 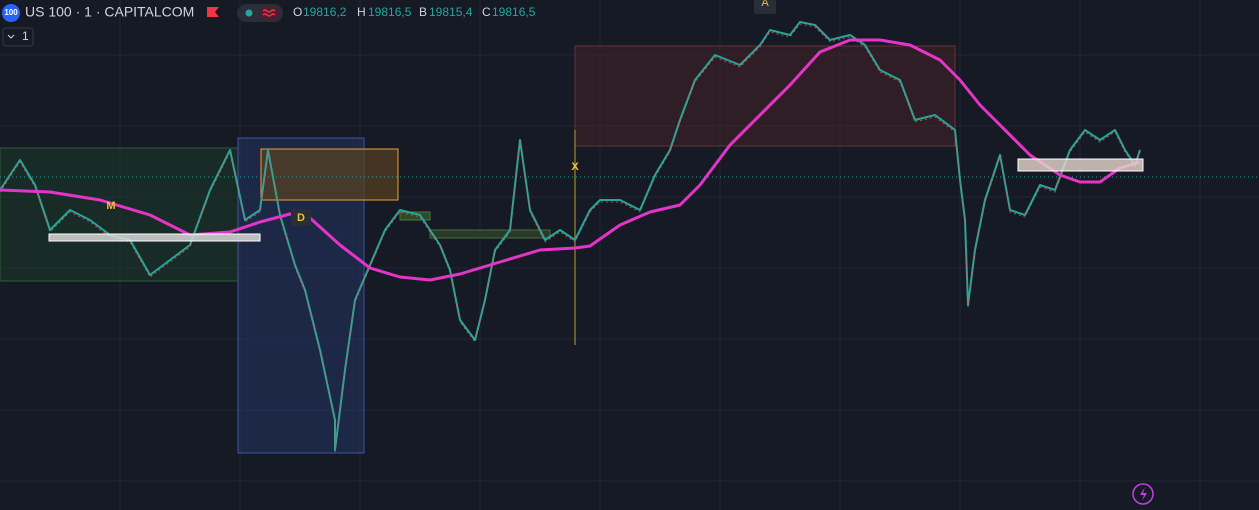 What do you see at coordinates (765, 4) in the screenshot?
I see `marker: A` at bounding box center [765, 4].